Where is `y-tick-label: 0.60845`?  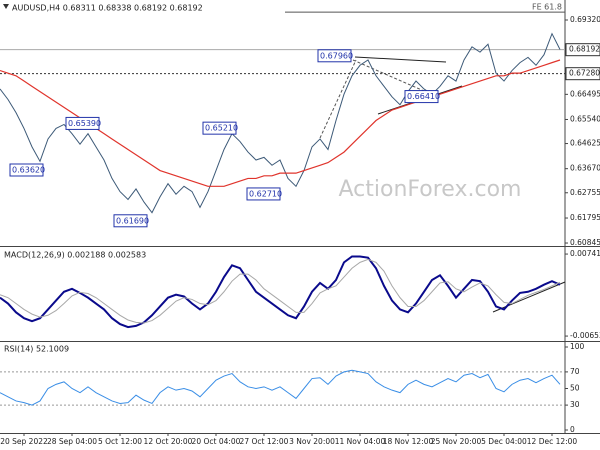
y-tick-label: 0.60845 is located at coordinates (585, 242).